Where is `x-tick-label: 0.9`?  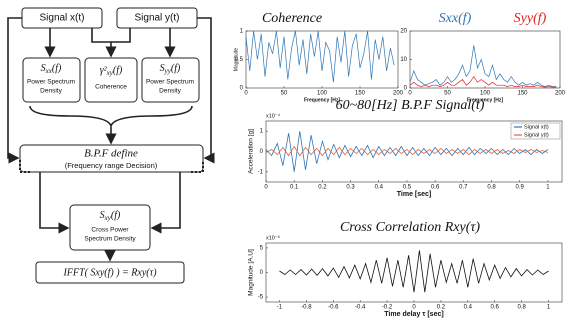
x-tick-label: 0.9 is located at coordinates (520, 188).